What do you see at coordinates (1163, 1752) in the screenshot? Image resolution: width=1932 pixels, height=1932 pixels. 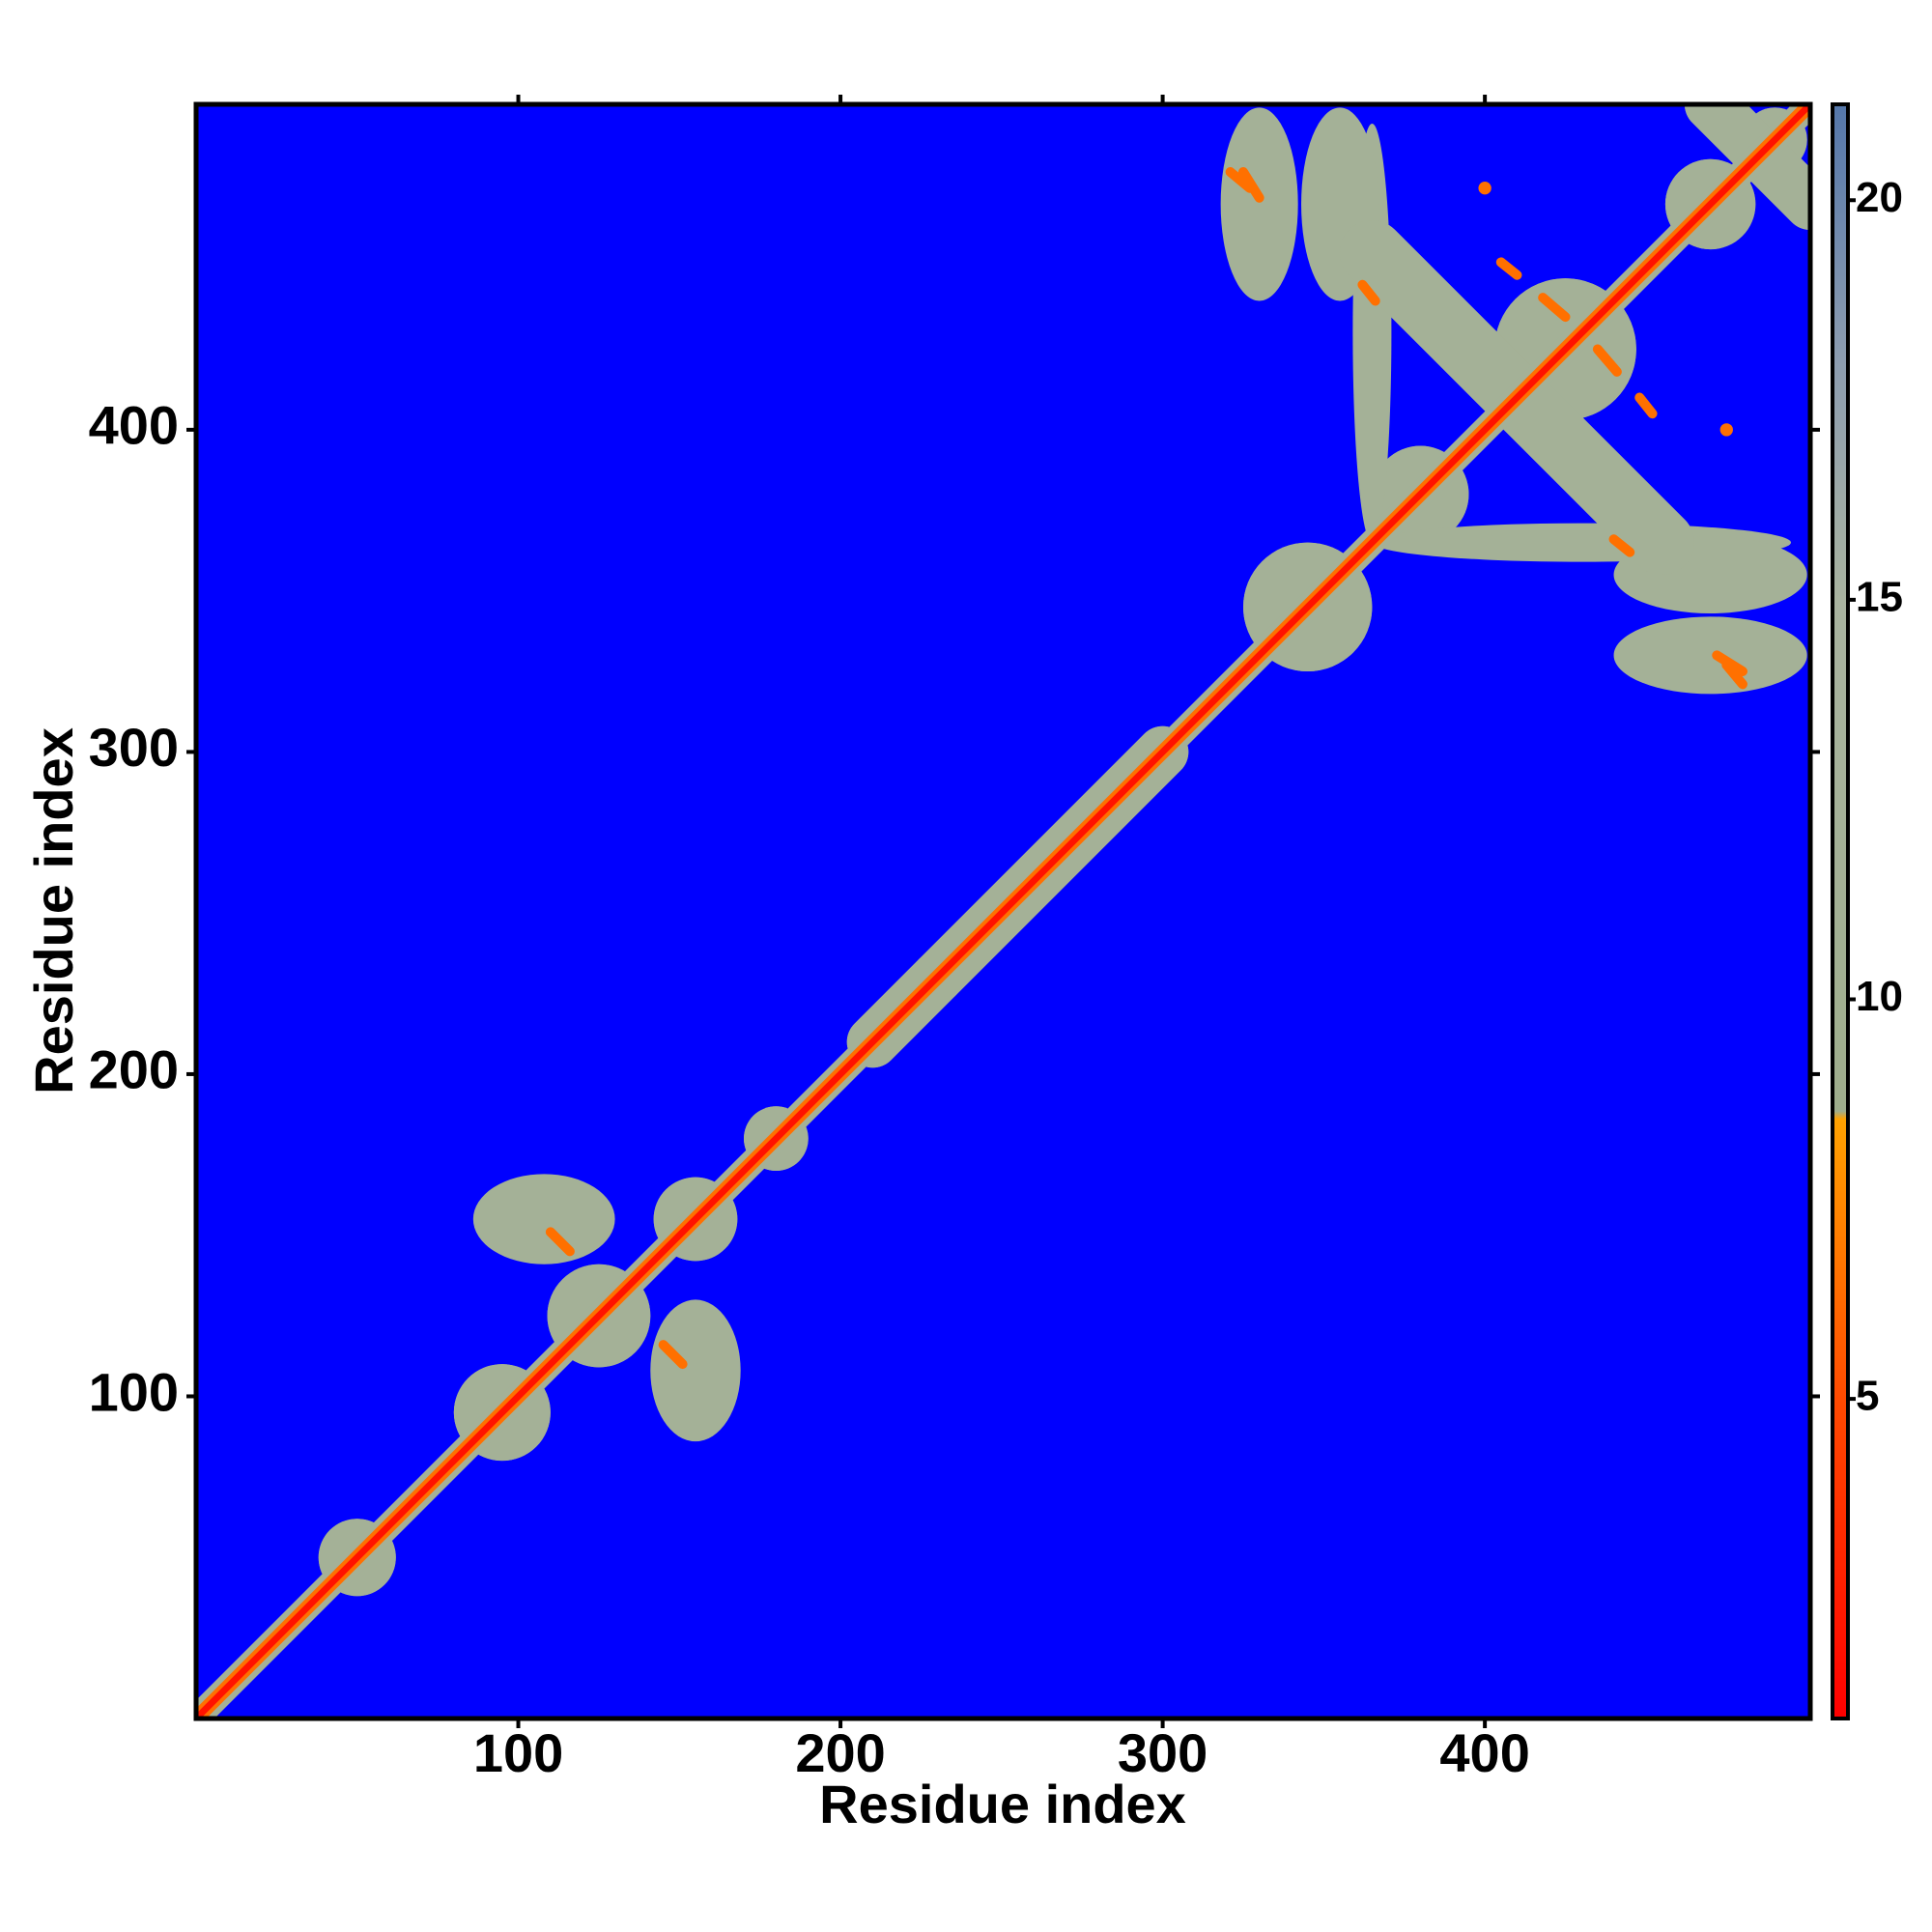 I see `x-tick-label: 300` at bounding box center [1163, 1752].